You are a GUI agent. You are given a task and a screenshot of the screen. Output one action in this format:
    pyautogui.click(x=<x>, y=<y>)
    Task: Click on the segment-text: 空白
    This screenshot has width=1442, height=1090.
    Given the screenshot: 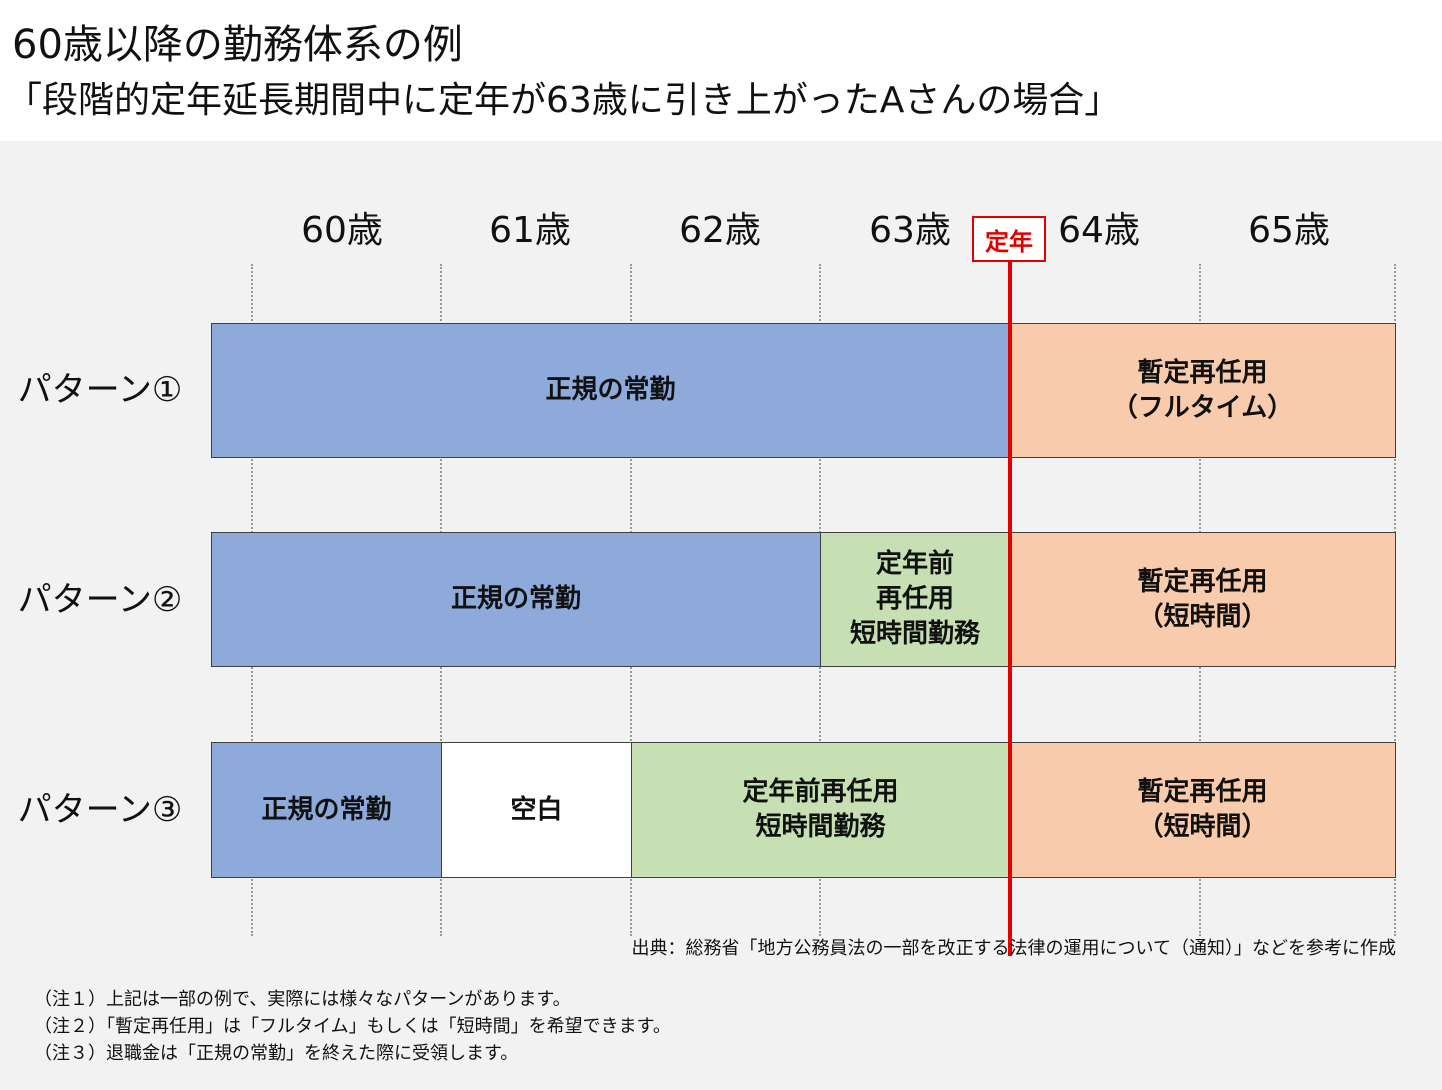 What is the action you would take?
    pyautogui.click(x=536, y=809)
    